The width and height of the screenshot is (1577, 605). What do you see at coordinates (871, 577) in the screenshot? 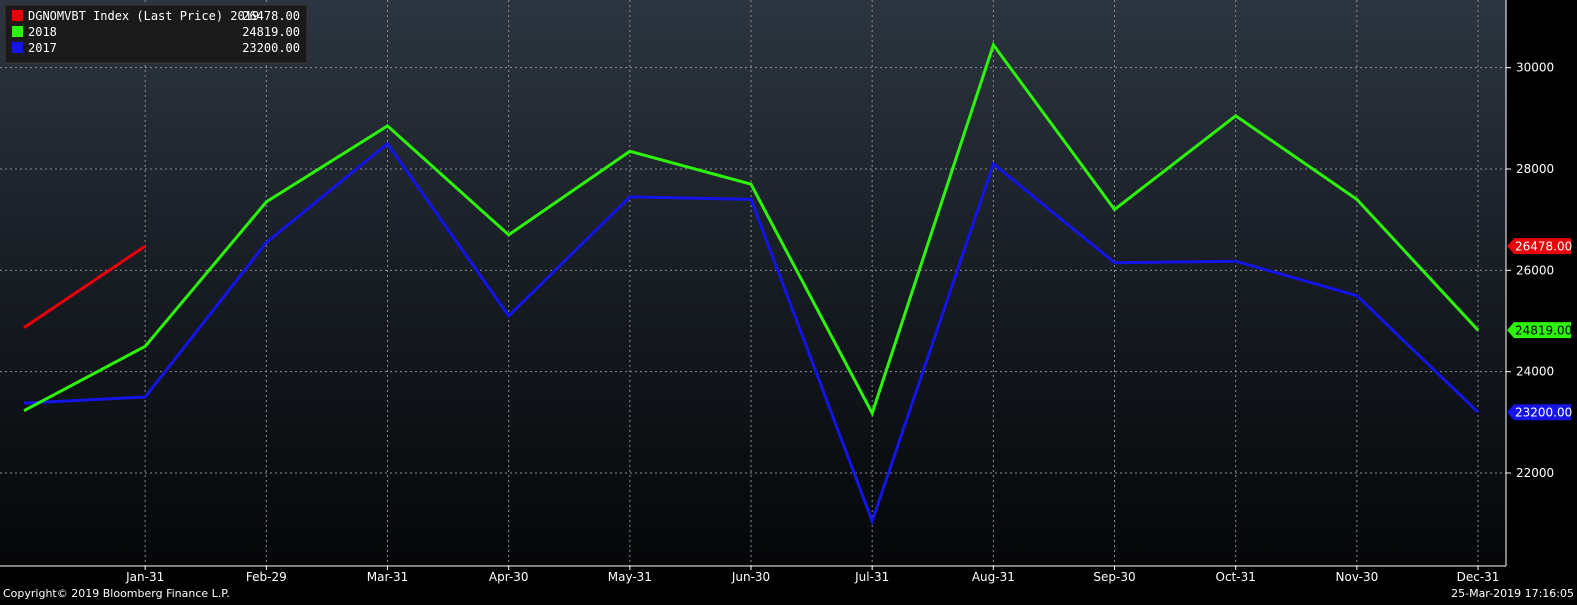
I see `x-tick-label: Jul-31` at bounding box center [871, 577].